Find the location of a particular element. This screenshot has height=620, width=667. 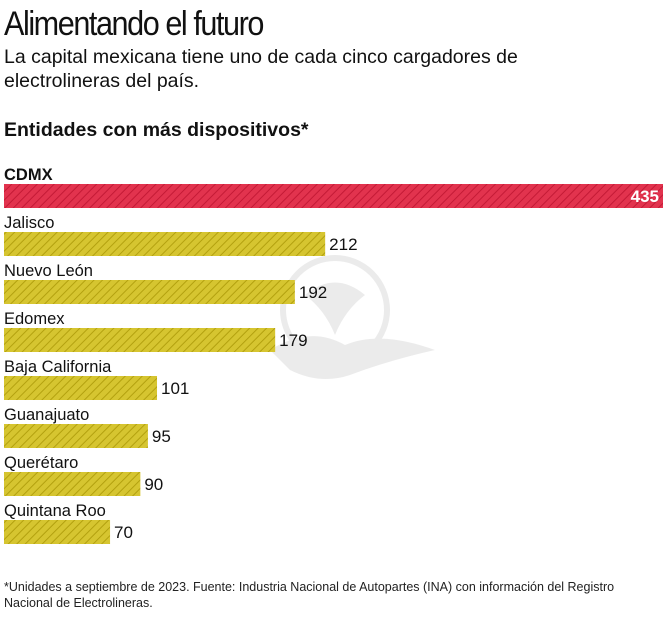

category-label: Querétaro is located at coordinates (41, 463).